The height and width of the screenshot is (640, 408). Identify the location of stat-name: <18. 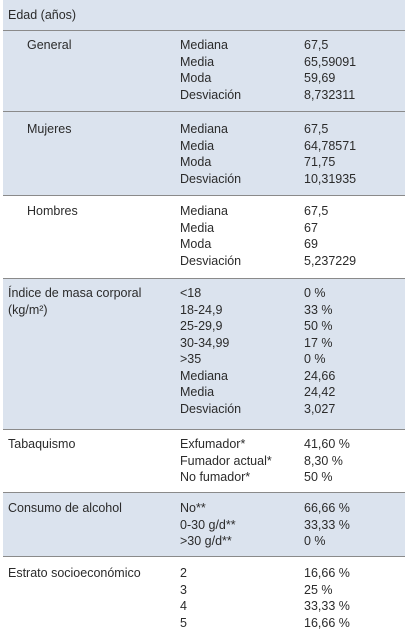
(191, 293).